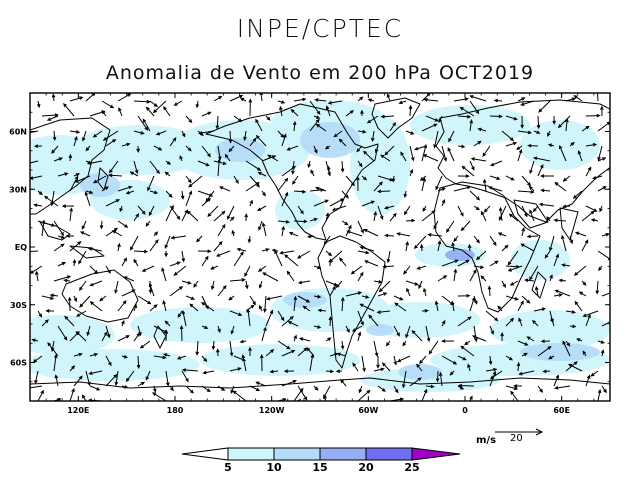 The width and height of the screenshot is (640, 494). What do you see at coordinates (251, 454) in the screenshot?
I see `colorbar-segment` at bounding box center [251, 454].